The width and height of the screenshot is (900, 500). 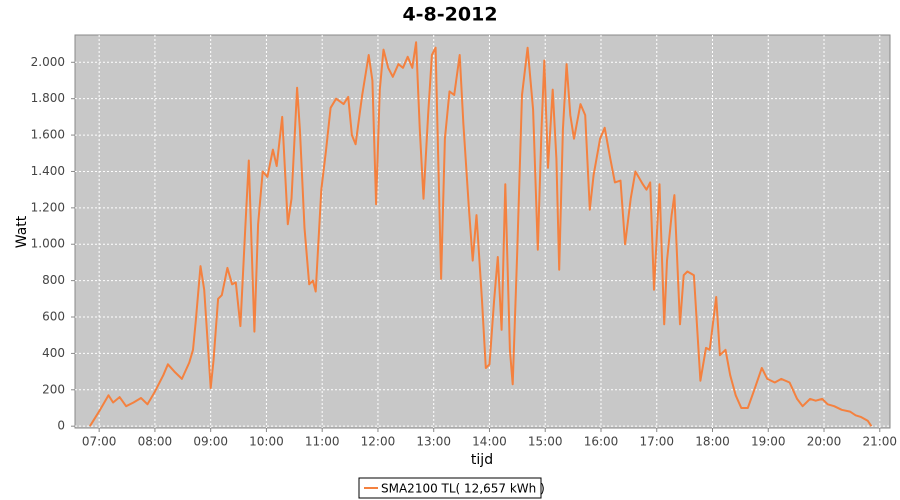 What do you see at coordinates (22, 231) in the screenshot?
I see `y-axis-label: Watt` at bounding box center [22, 231].